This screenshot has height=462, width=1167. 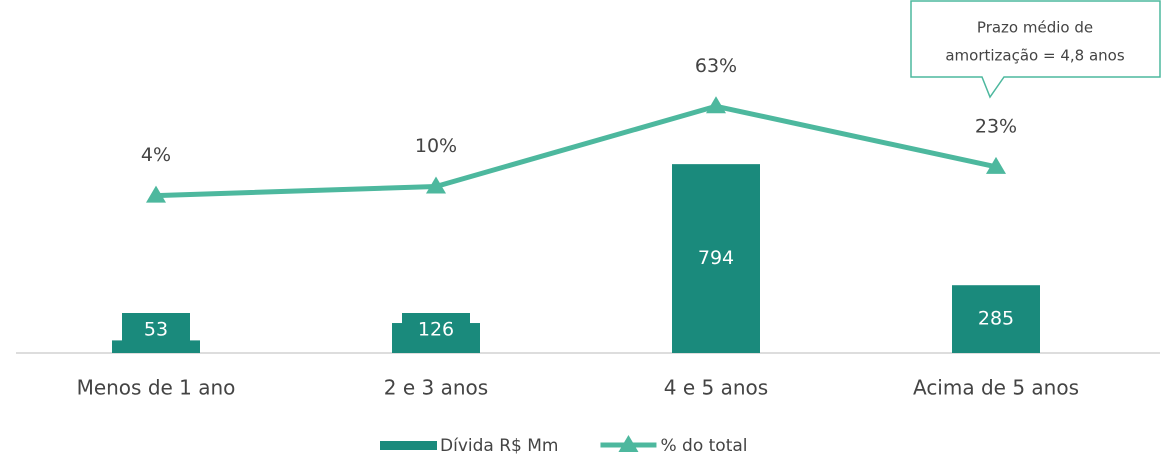 I want to click on annotation-text: Prazo médio de, so click(x=1035, y=28).